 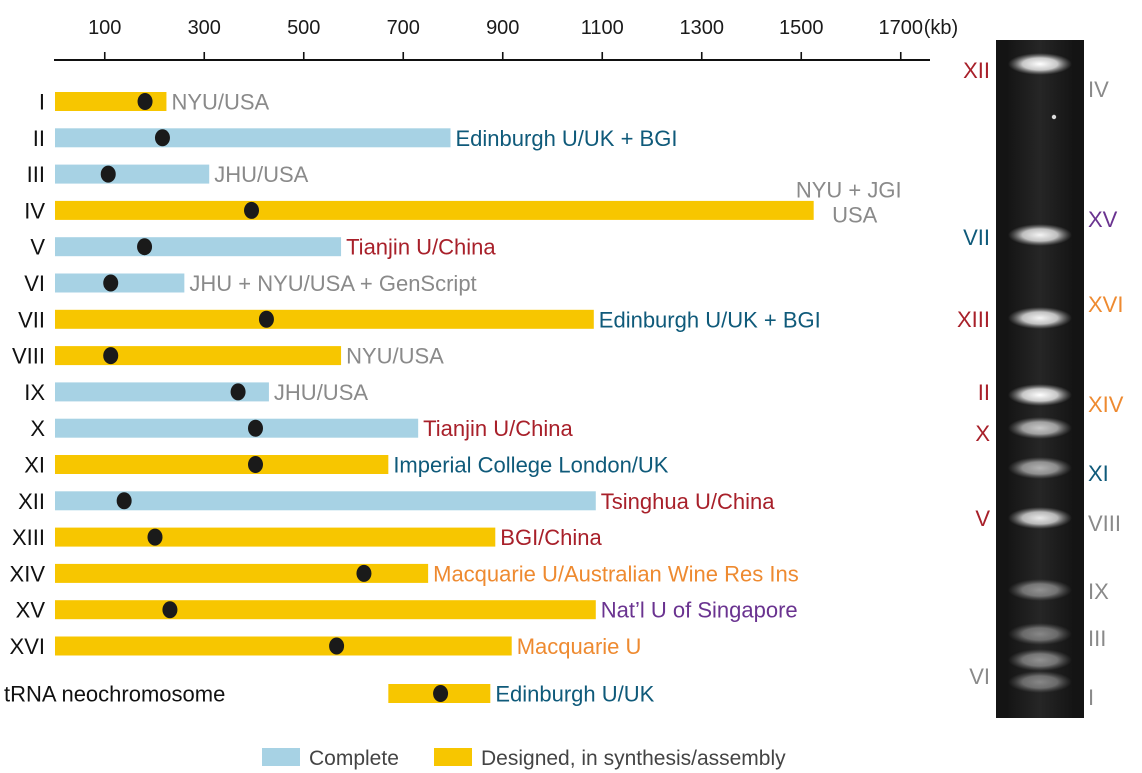 I want to click on x-tick-label: 300, so click(x=204, y=28).